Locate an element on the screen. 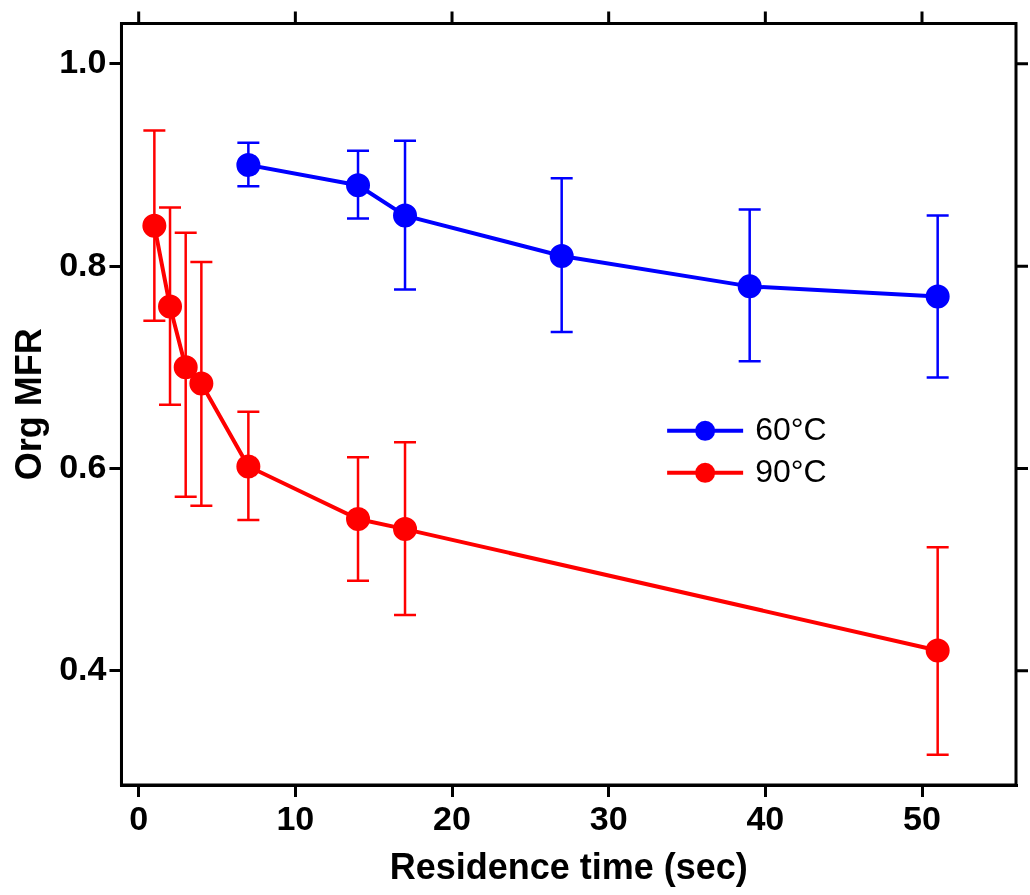 The image size is (1030, 895). x-tick-label: 0 is located at coordinates (139, 817).